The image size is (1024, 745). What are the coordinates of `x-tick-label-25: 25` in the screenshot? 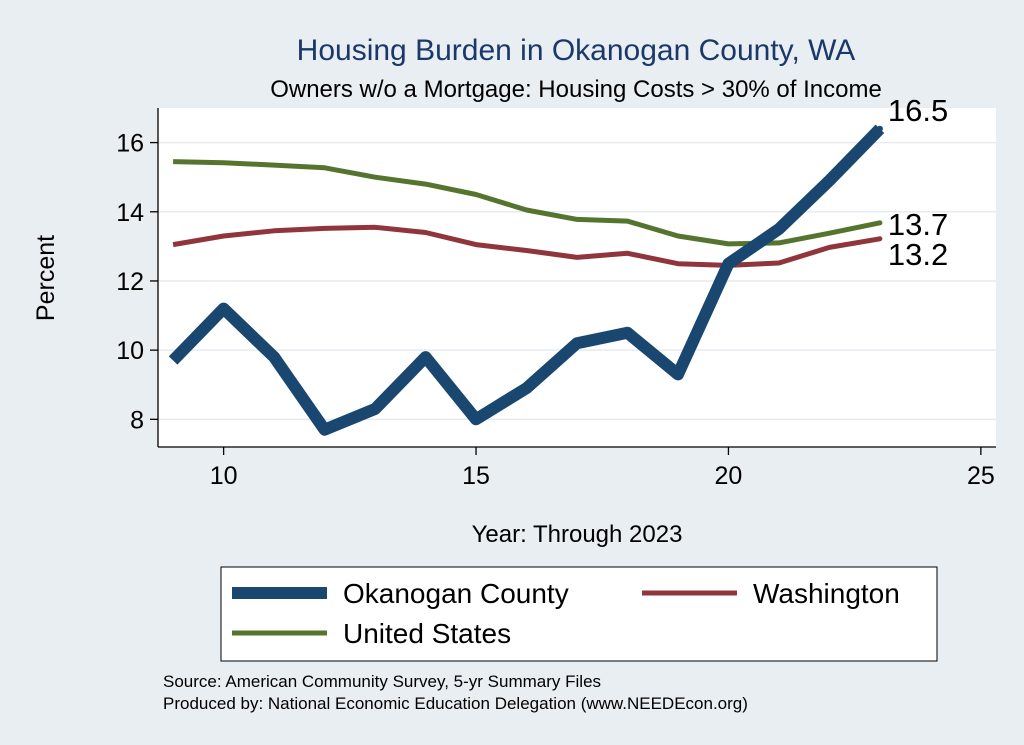 It's located at (981, 476).